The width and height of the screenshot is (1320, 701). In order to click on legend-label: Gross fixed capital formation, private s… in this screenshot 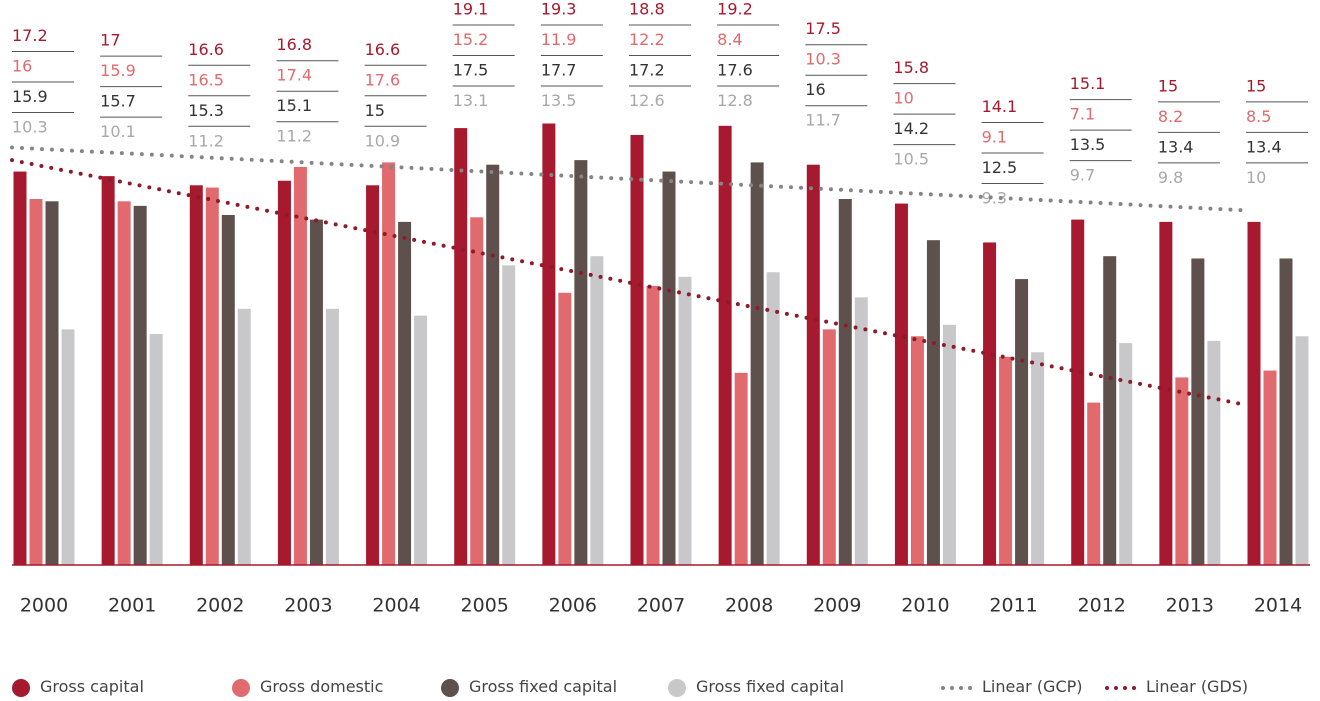, I will do `click(795, 689)`.